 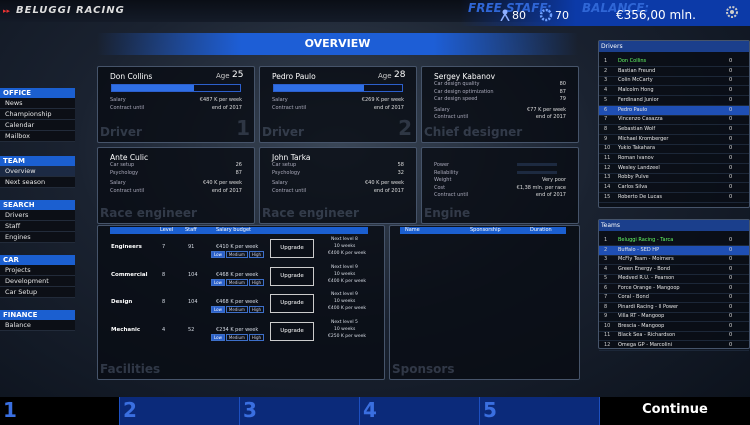 What do you see at coordinates (674, 308) in the screenshot?
I see `standings-row: 8 Pinardi Racing - Il Power 0` at bounding box center [674, 308].